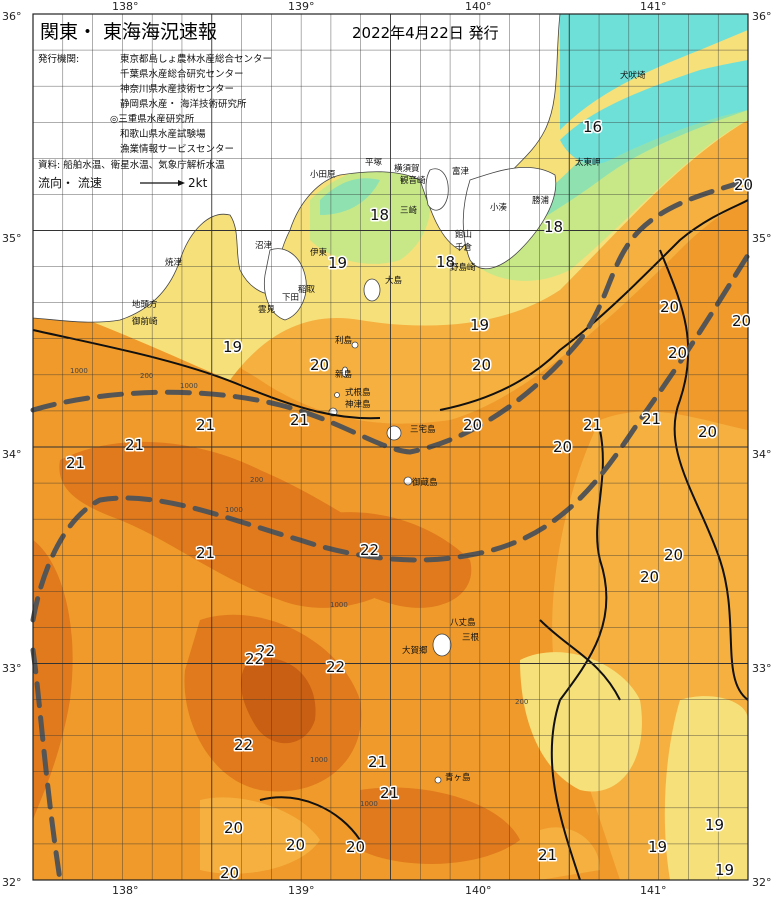 This screenshot has height=900, width=780. I want to click on place-label: 利島, so click(344, 340).